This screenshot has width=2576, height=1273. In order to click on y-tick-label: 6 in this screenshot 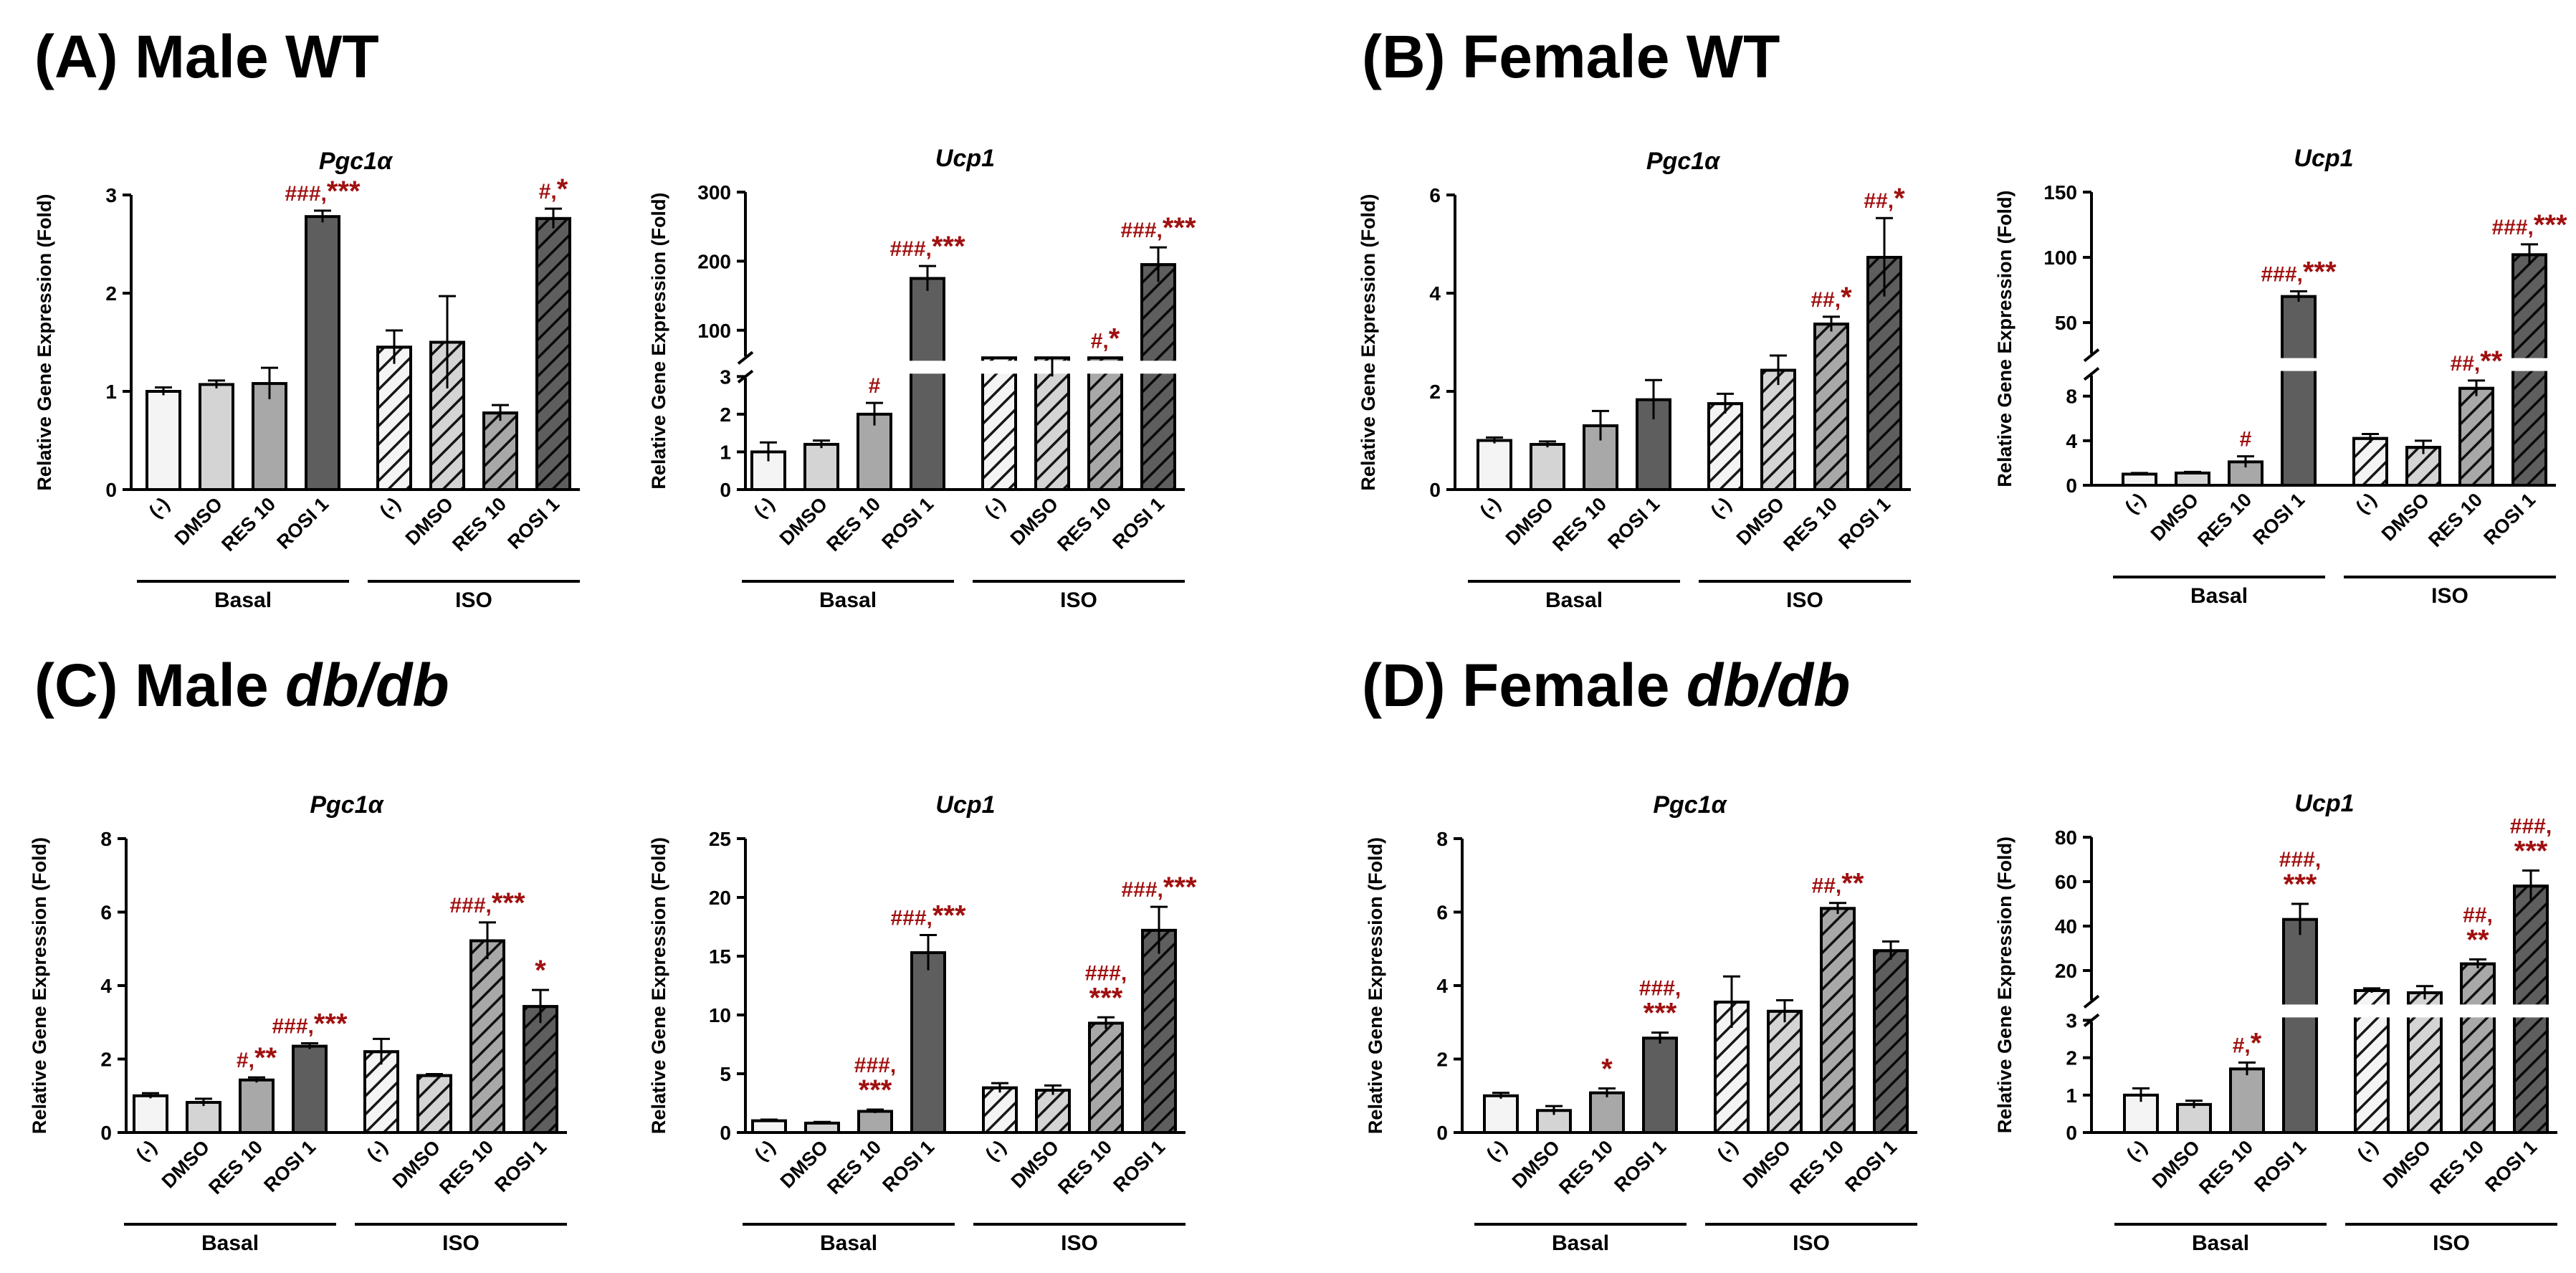, I will do `click(1435, 195)`.